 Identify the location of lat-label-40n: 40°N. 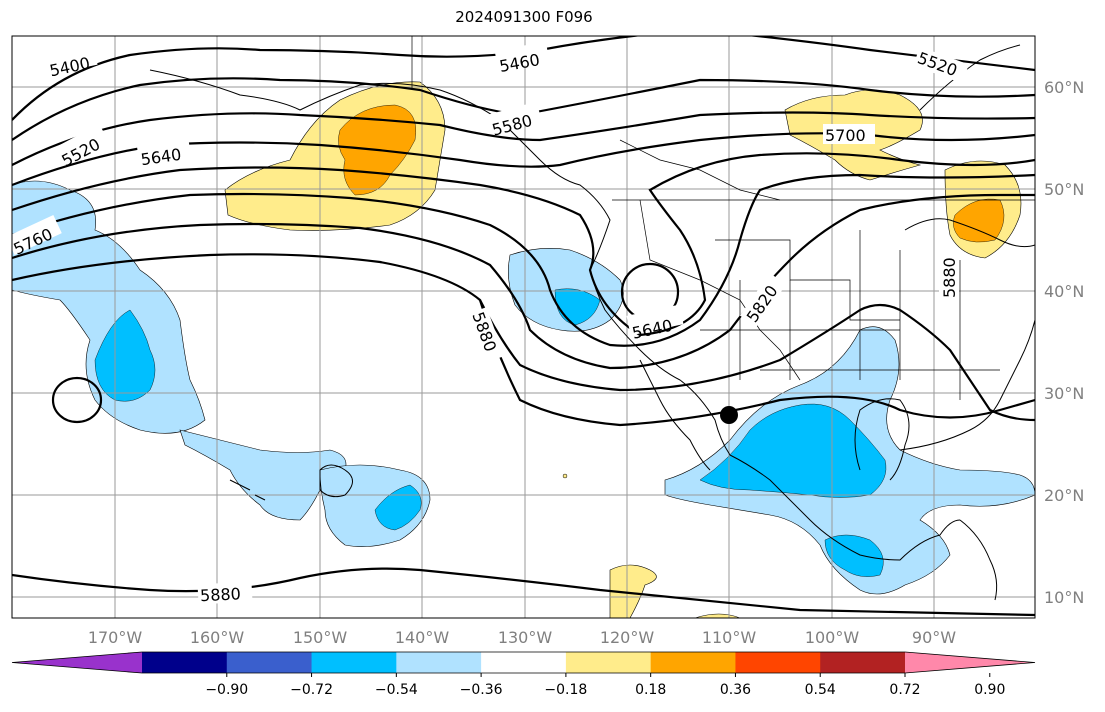
(1064, 291).